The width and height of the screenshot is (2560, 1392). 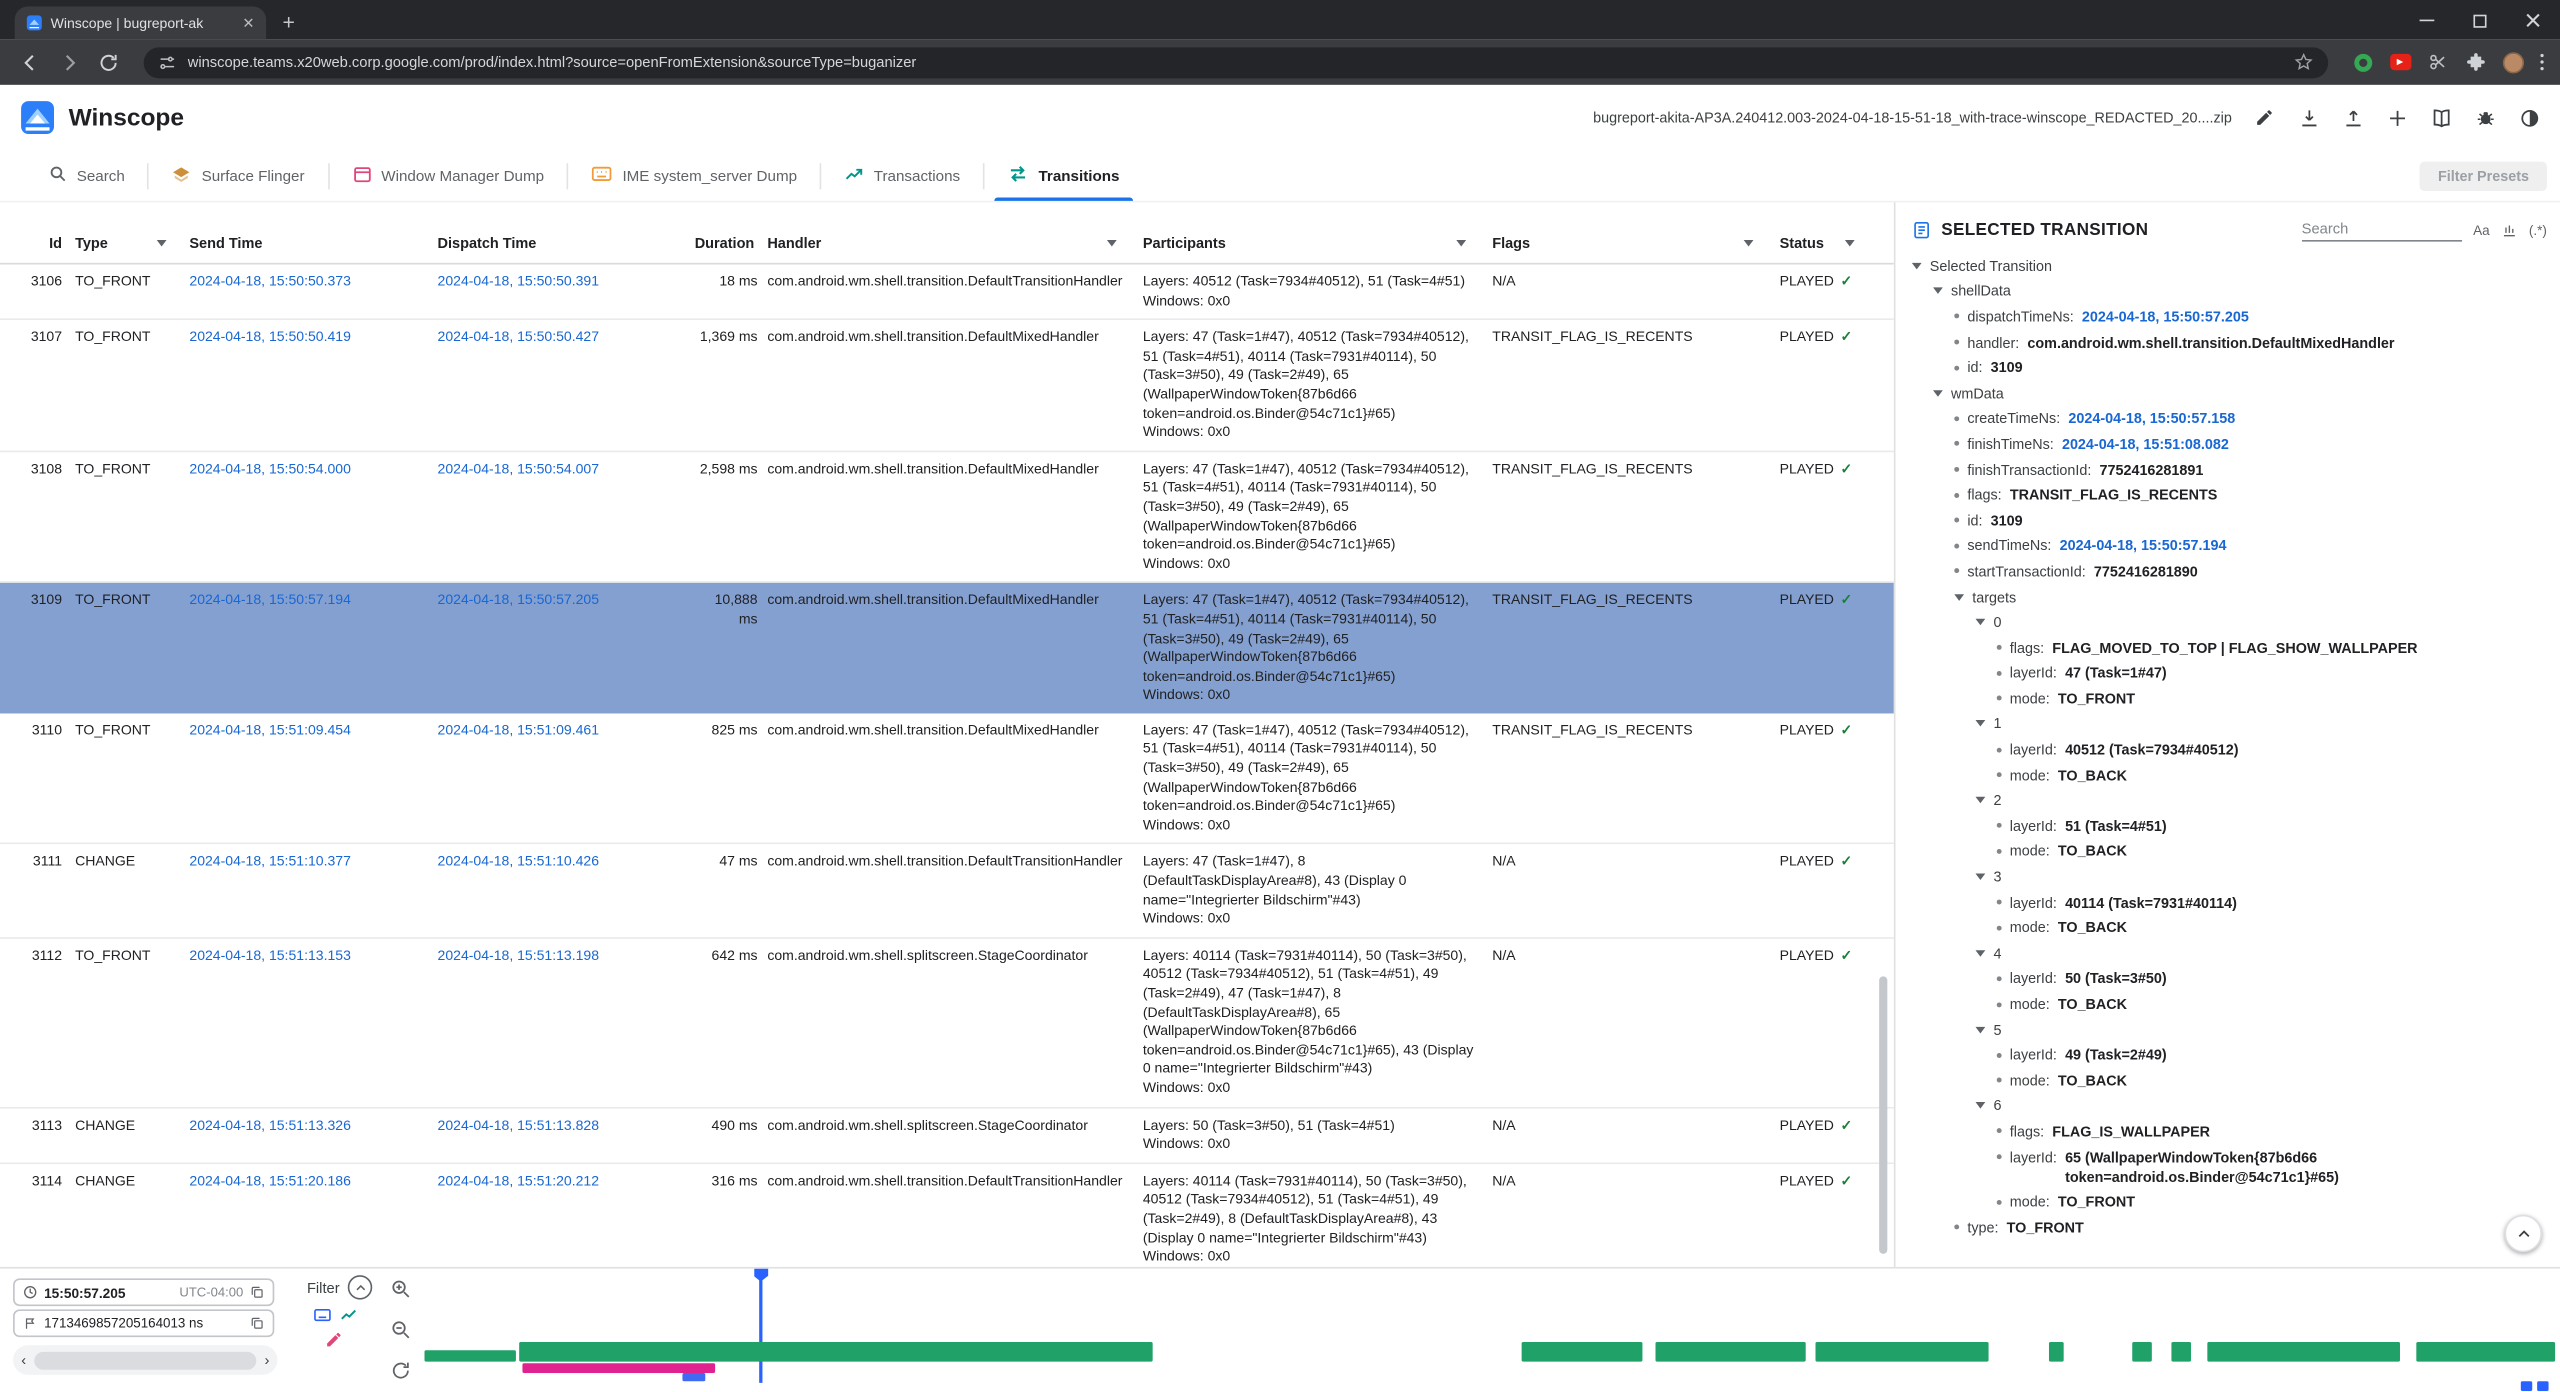 What do you see at coordinates (2437, 62) in the screenshot?
I see `extension-icon-gray` at bounding box center [2437, 62].